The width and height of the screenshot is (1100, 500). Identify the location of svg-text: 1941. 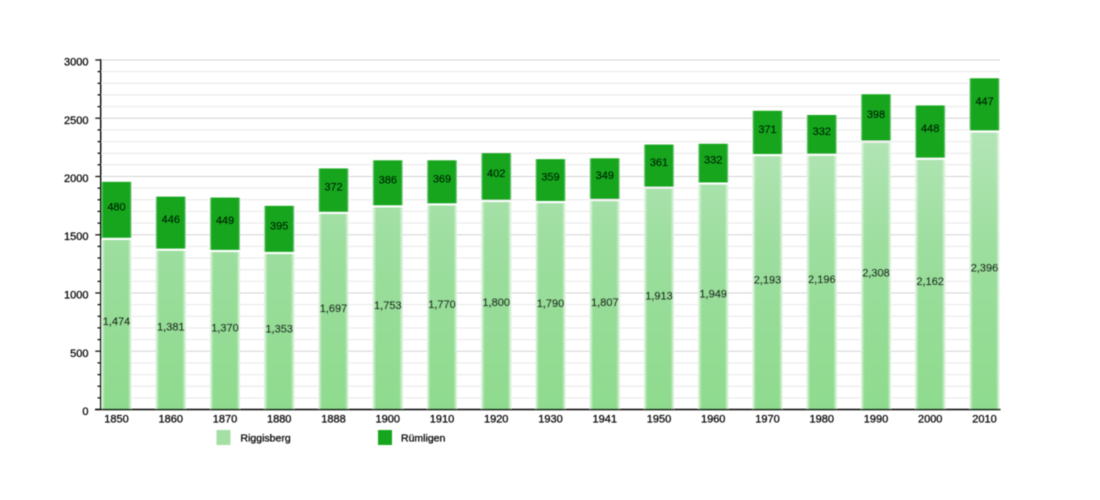
(605, 420).